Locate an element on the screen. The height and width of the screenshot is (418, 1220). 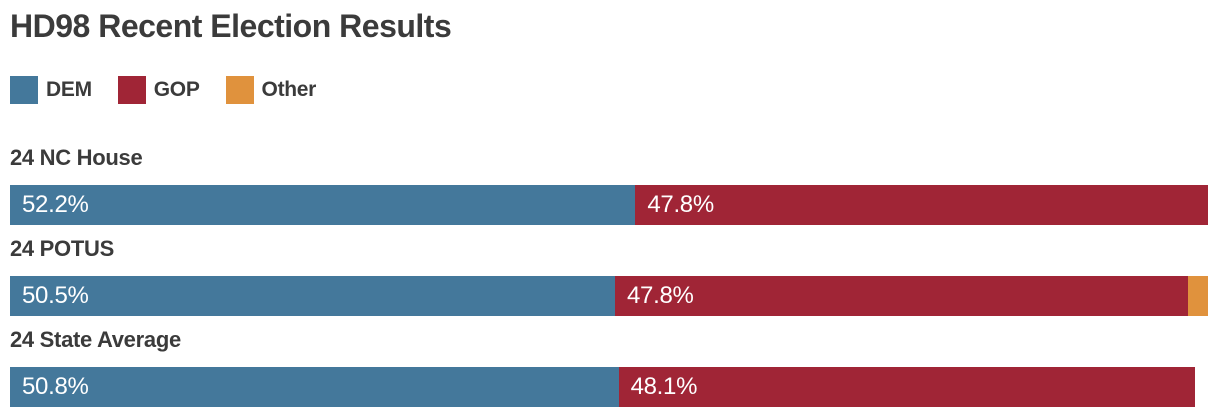
segment-value-label: 52.2% is located at coordinates (55, 204).